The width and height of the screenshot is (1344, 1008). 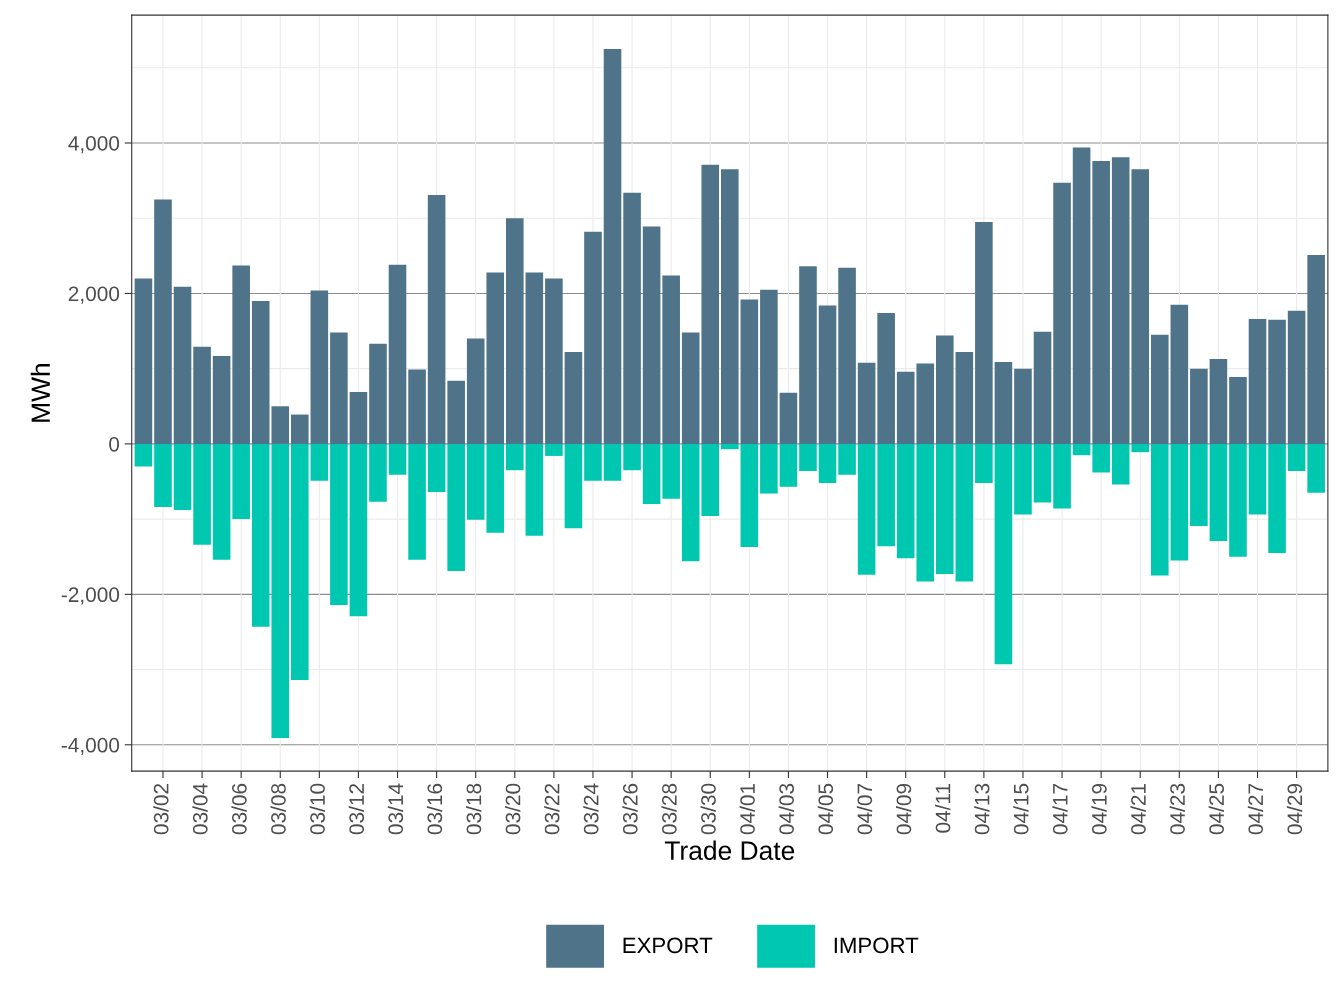 I want to click on x-tick-label: 03/08, so click(x=278, y=809).